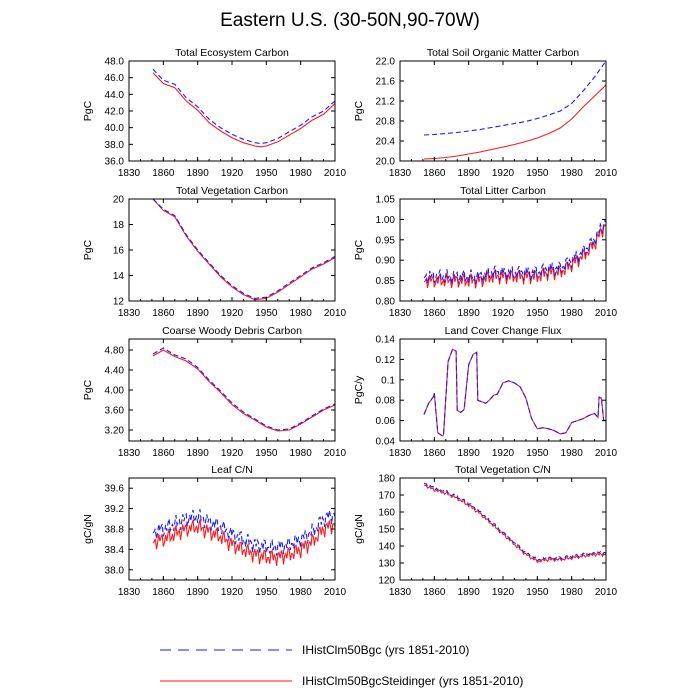 Image resolution: width=700 pixels, height=700 pixels. What do you see at coordinates (115, 162) in the screenshot?
I see `y-tick-label: 36.0` at bounding box center [115, 162].